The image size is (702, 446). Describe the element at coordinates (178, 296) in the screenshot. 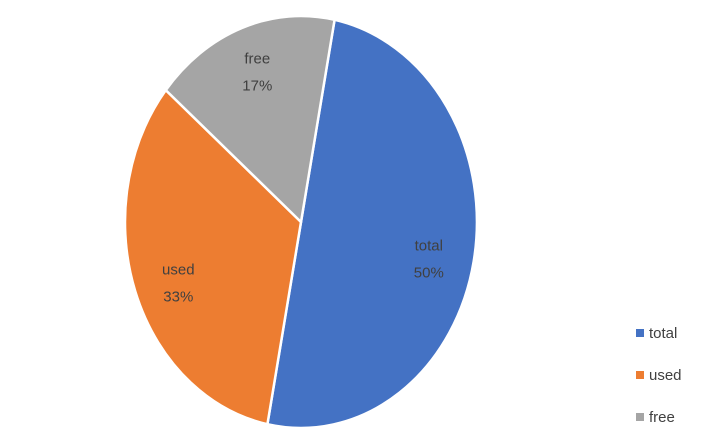

I see `slice-value-used: 33%` at that location.